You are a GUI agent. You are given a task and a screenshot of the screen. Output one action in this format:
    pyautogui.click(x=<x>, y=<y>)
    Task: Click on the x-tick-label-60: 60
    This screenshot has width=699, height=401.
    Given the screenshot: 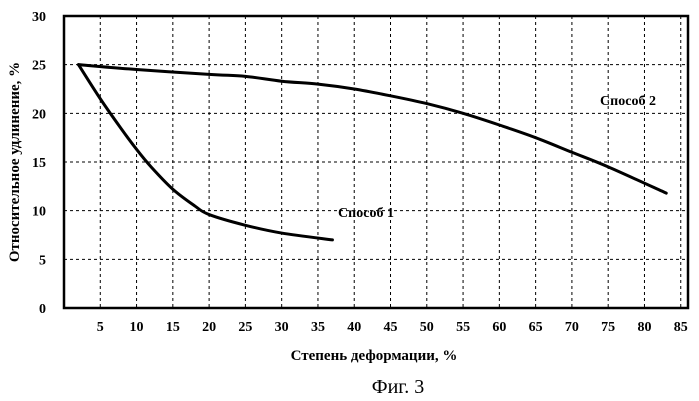 What is the action you would take?
    pyautogui.click(x=499, y=327)
    